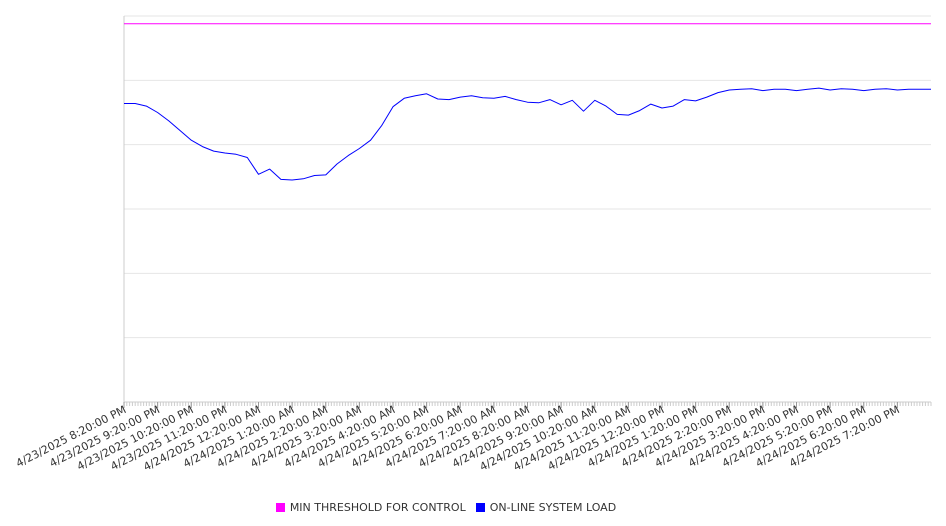  Describe the element at coordinates (280, 507) in the screenshot. I see `legend-swatch-threshold` at that location.